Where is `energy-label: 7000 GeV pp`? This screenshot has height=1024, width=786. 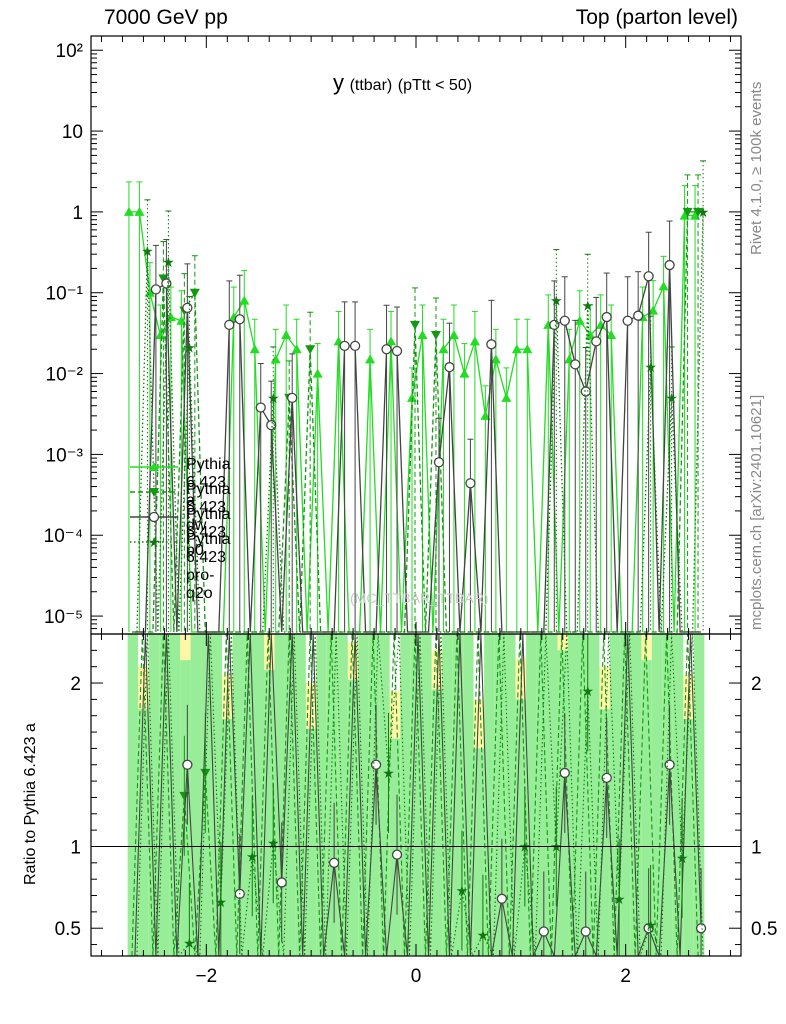 energy-label: 7000 GeV pp is located at coordinates (166, 17).